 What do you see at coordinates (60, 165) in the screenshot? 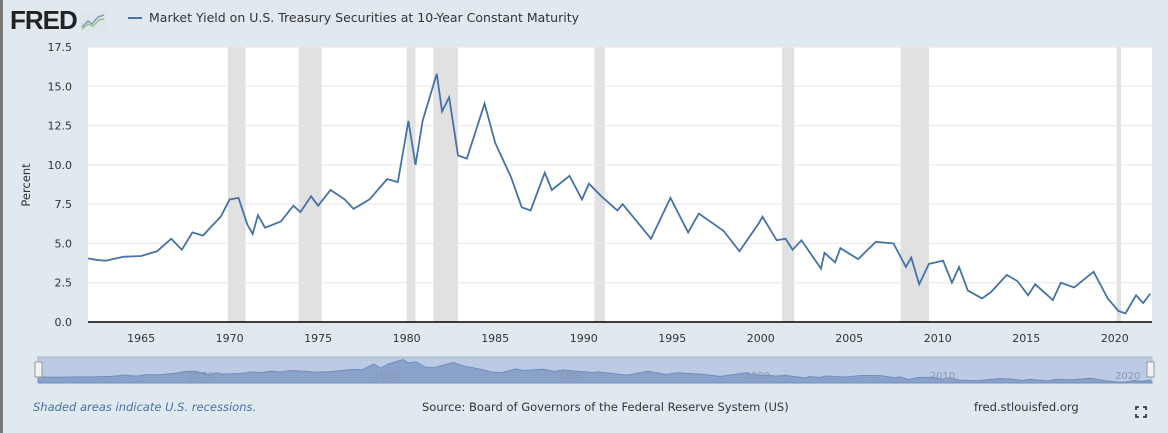
I see `y-tick-label: 10.0` at bounding box center [60, 165].